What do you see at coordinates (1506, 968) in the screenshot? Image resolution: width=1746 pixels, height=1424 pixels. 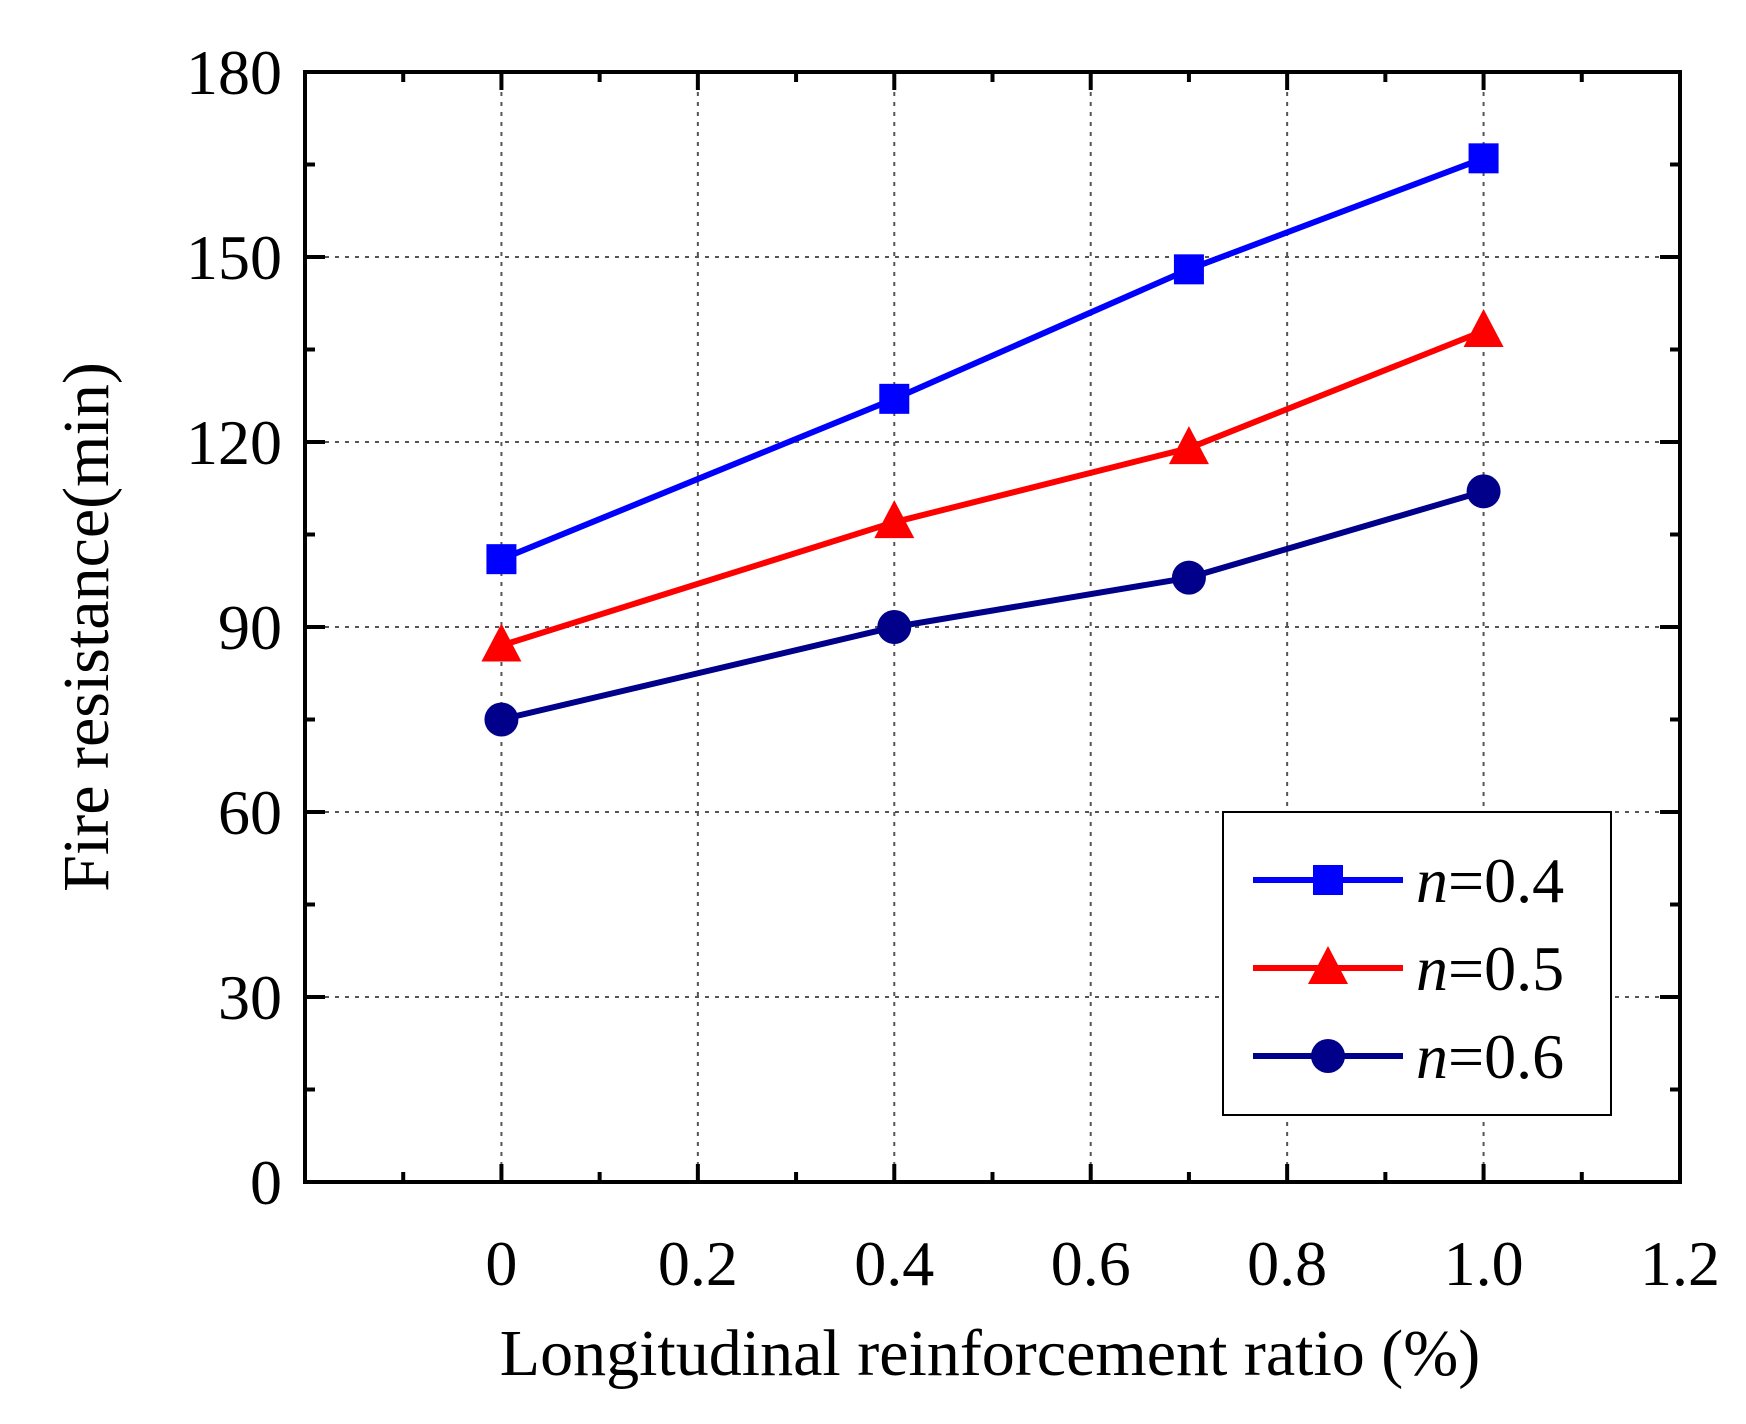 I see `legend-label-value: =0.5` at bounding box center [1506, 968].